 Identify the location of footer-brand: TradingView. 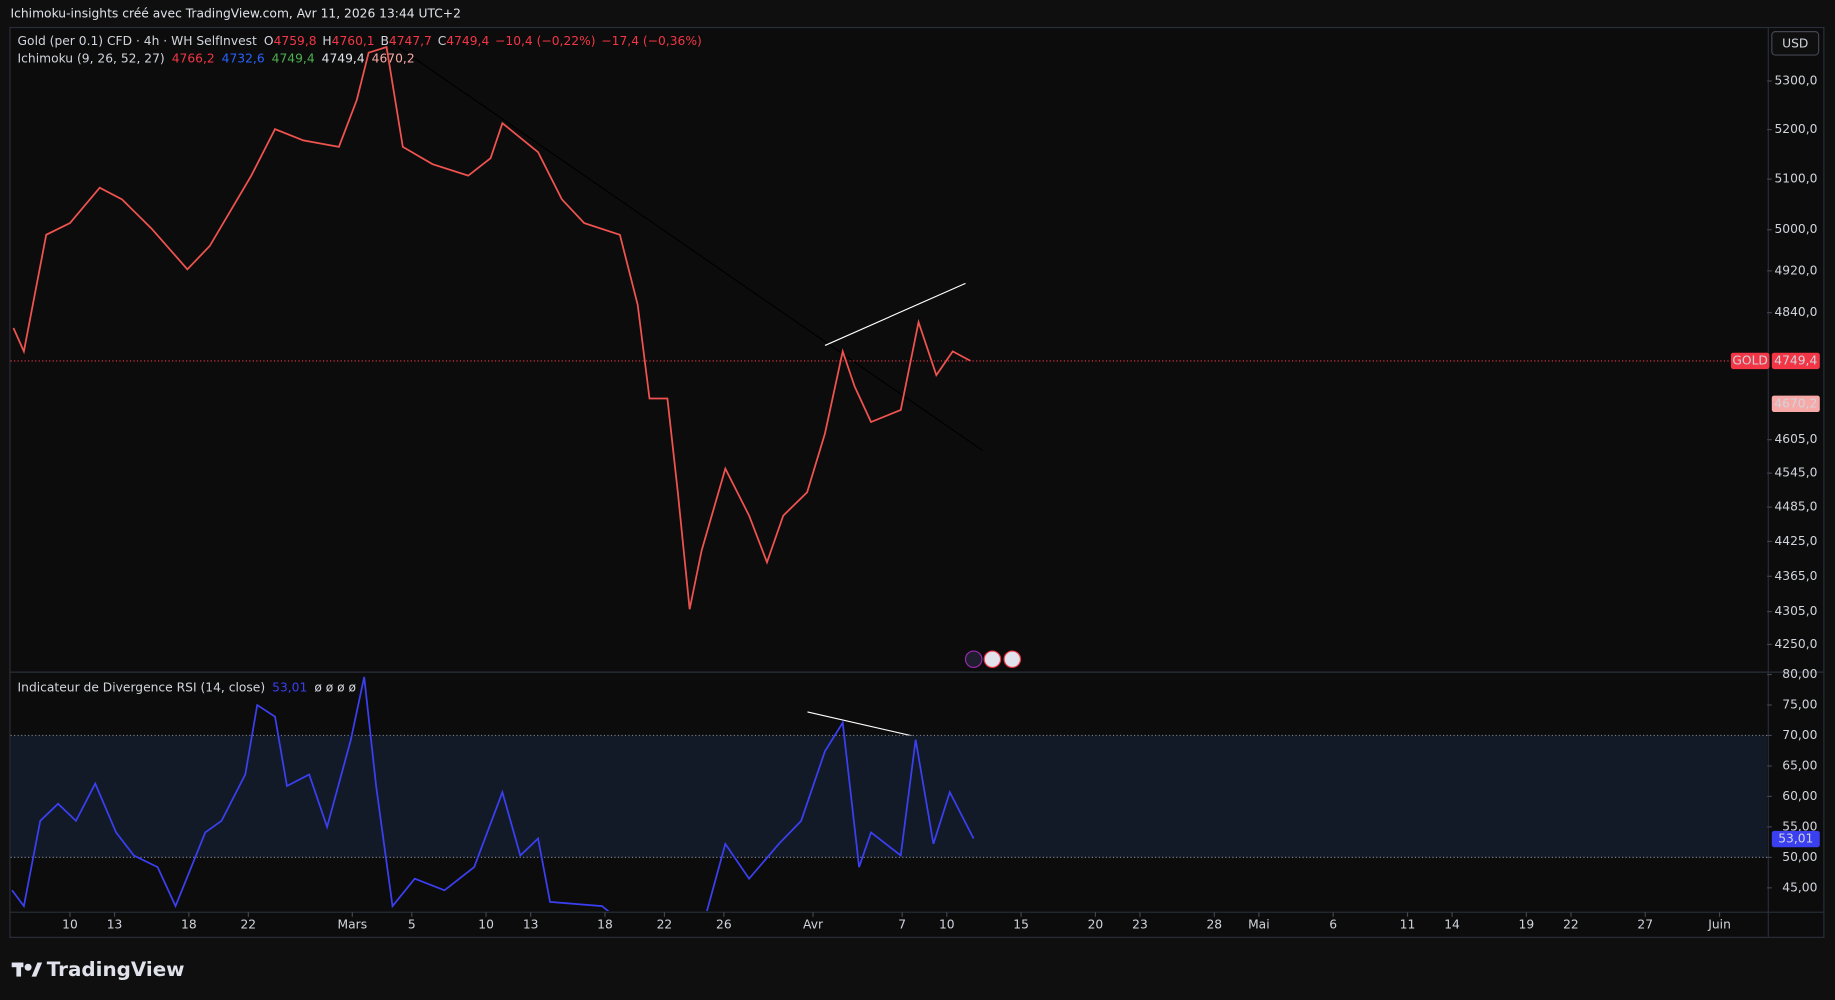
(116, 969).